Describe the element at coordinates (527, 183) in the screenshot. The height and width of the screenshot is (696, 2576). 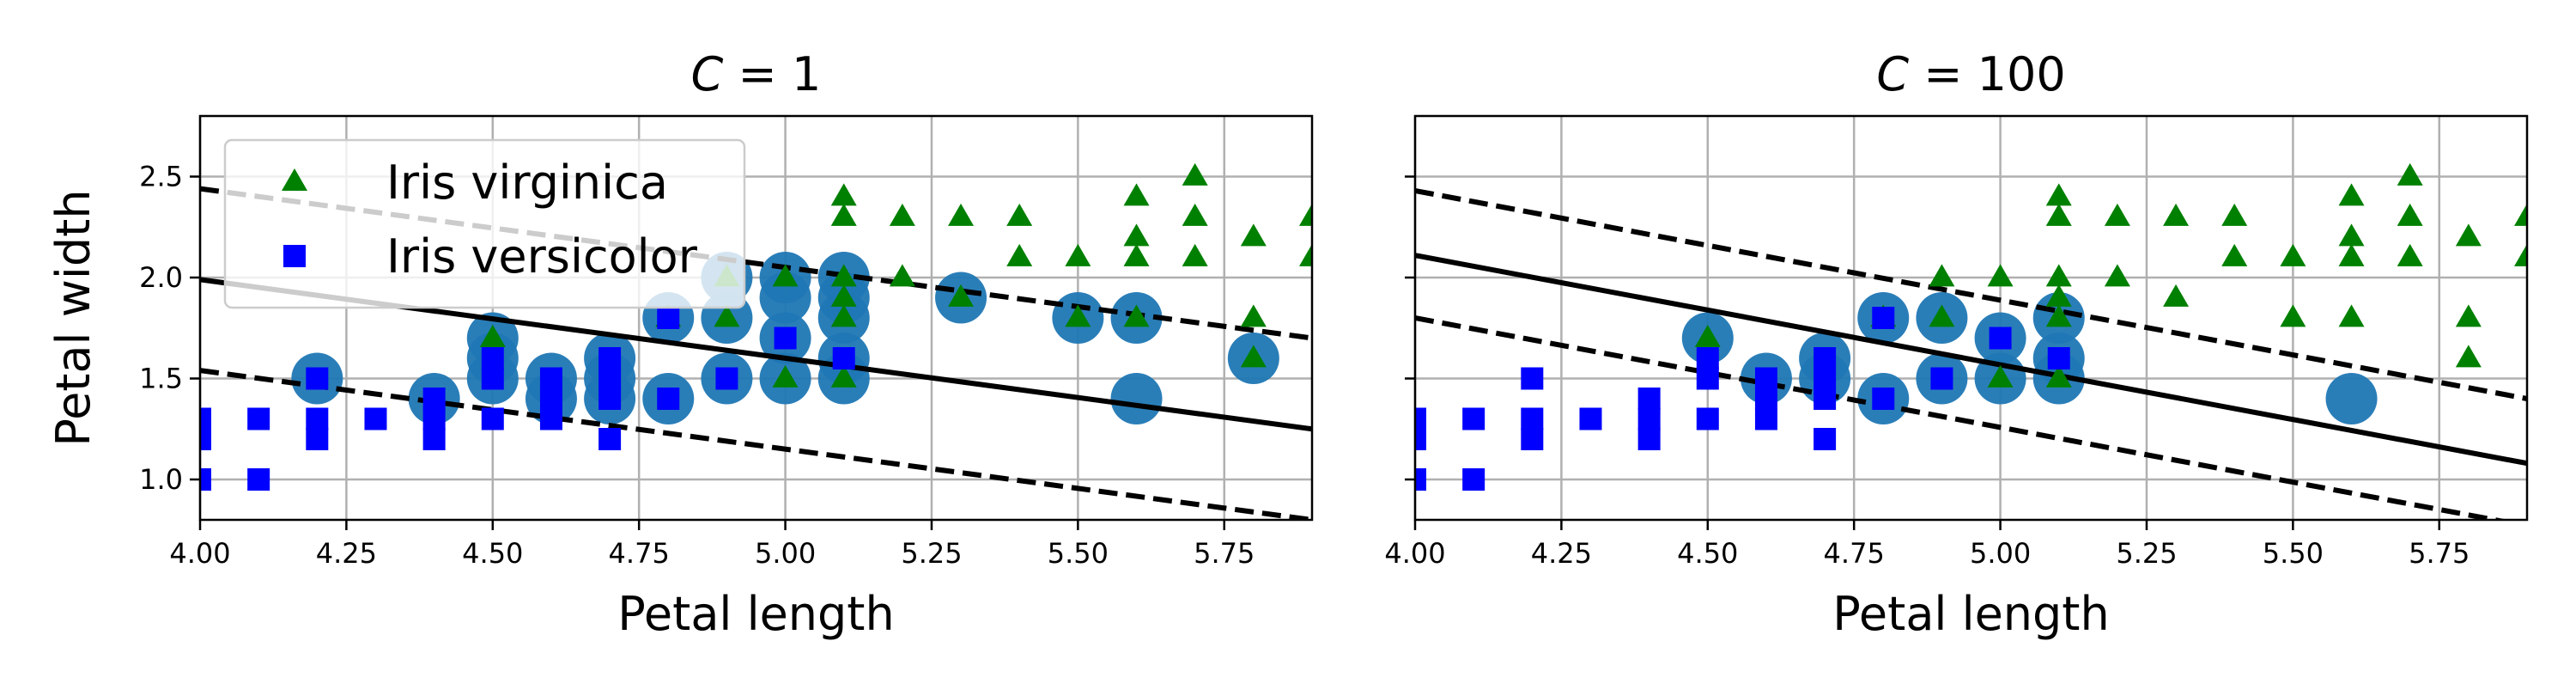
I see `legend-label: Iris virginica` at that location.